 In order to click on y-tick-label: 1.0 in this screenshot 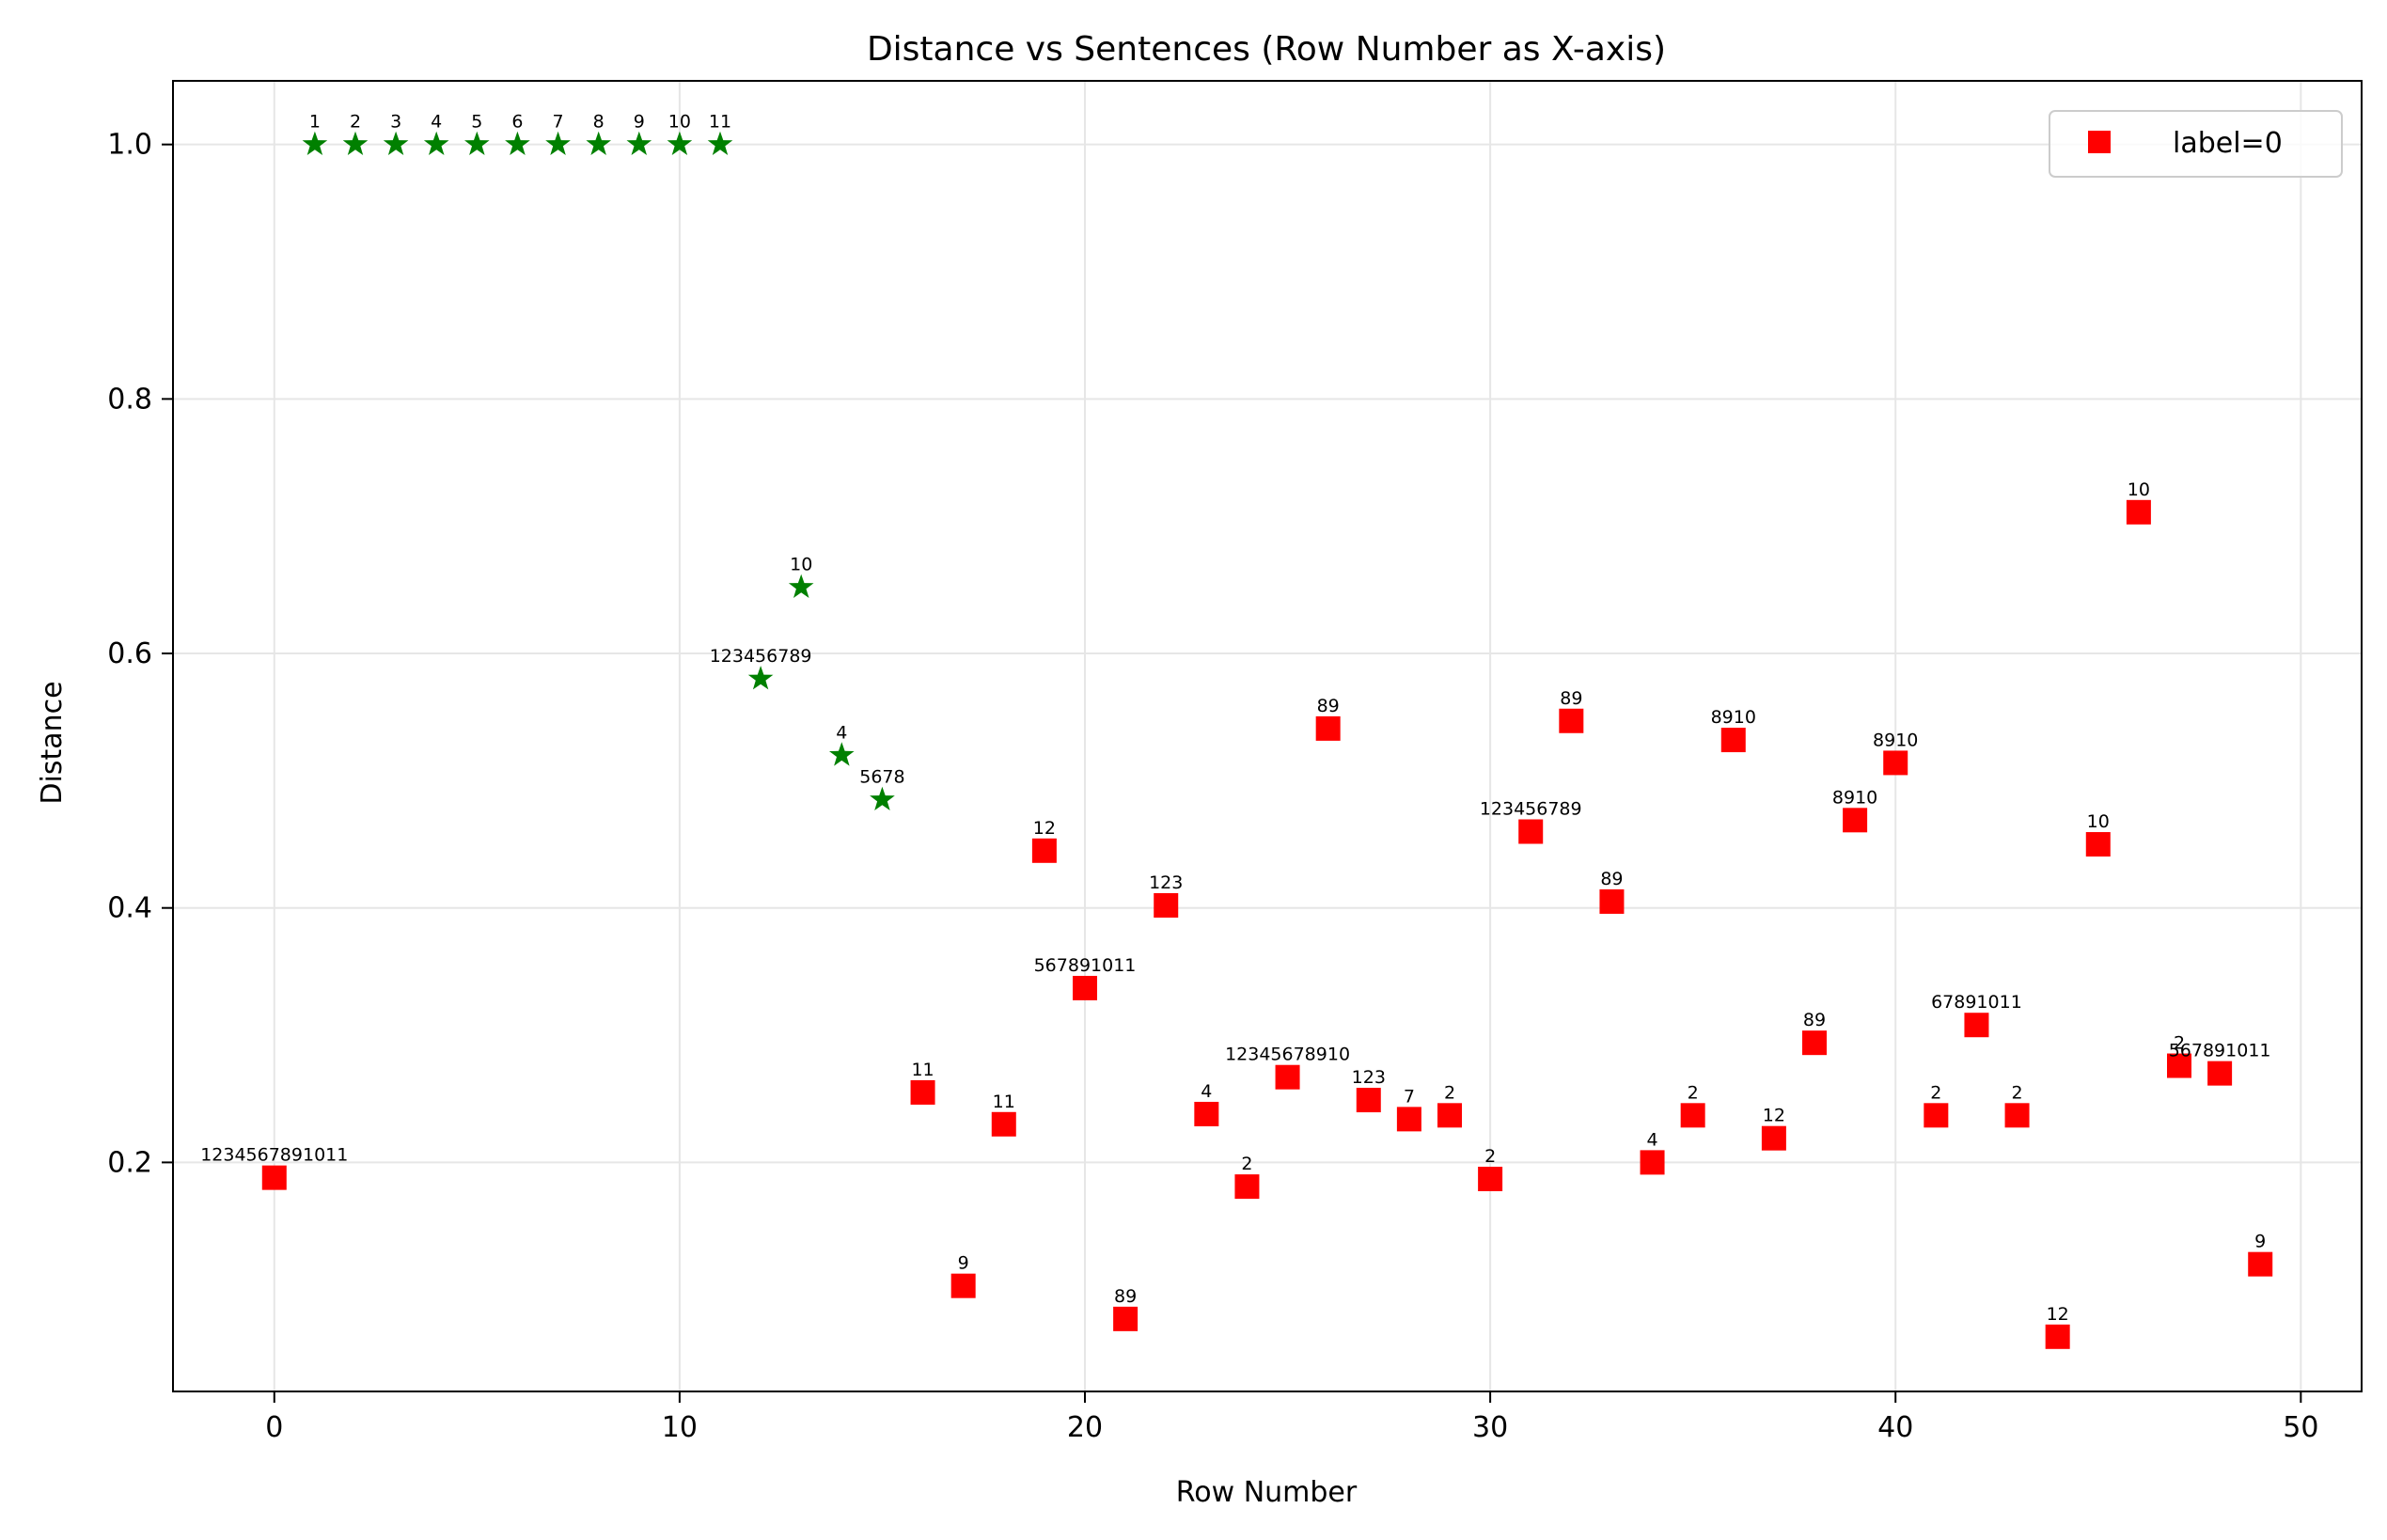, I will do `click(129, 146)`.